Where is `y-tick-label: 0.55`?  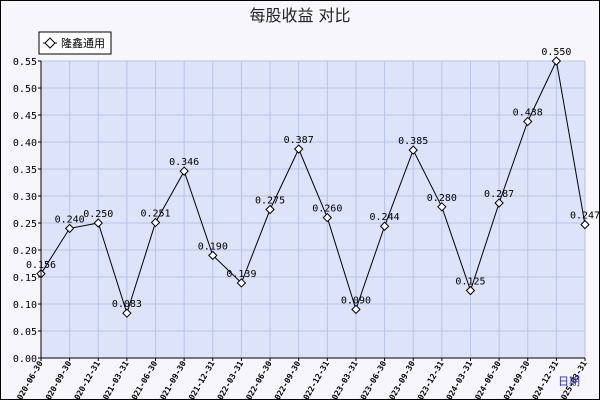 y-tick-label: 0.55 is located at coordinates (25, 62).